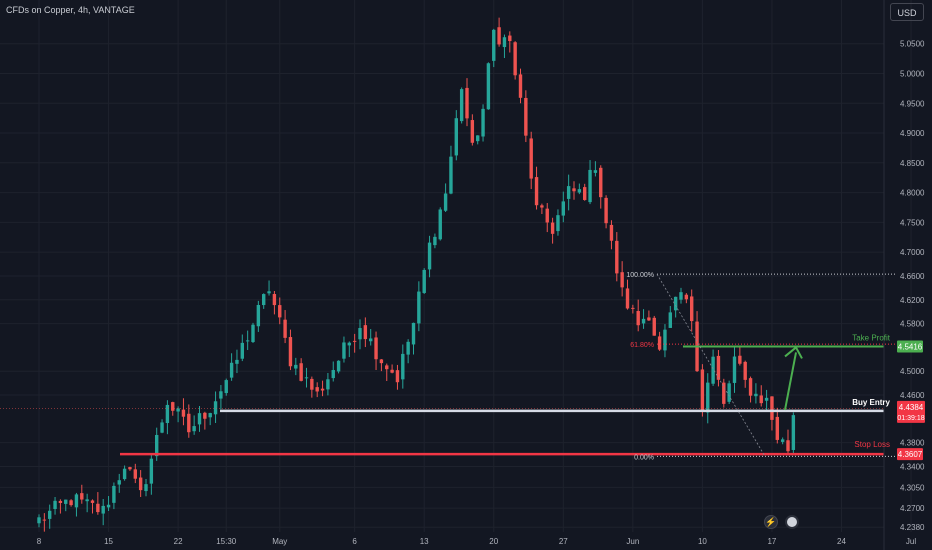  What do you see at coordinates (771, 522) in the screenshot?
I see `lightning-icon: ⚡` at bounding box center [771, 522].